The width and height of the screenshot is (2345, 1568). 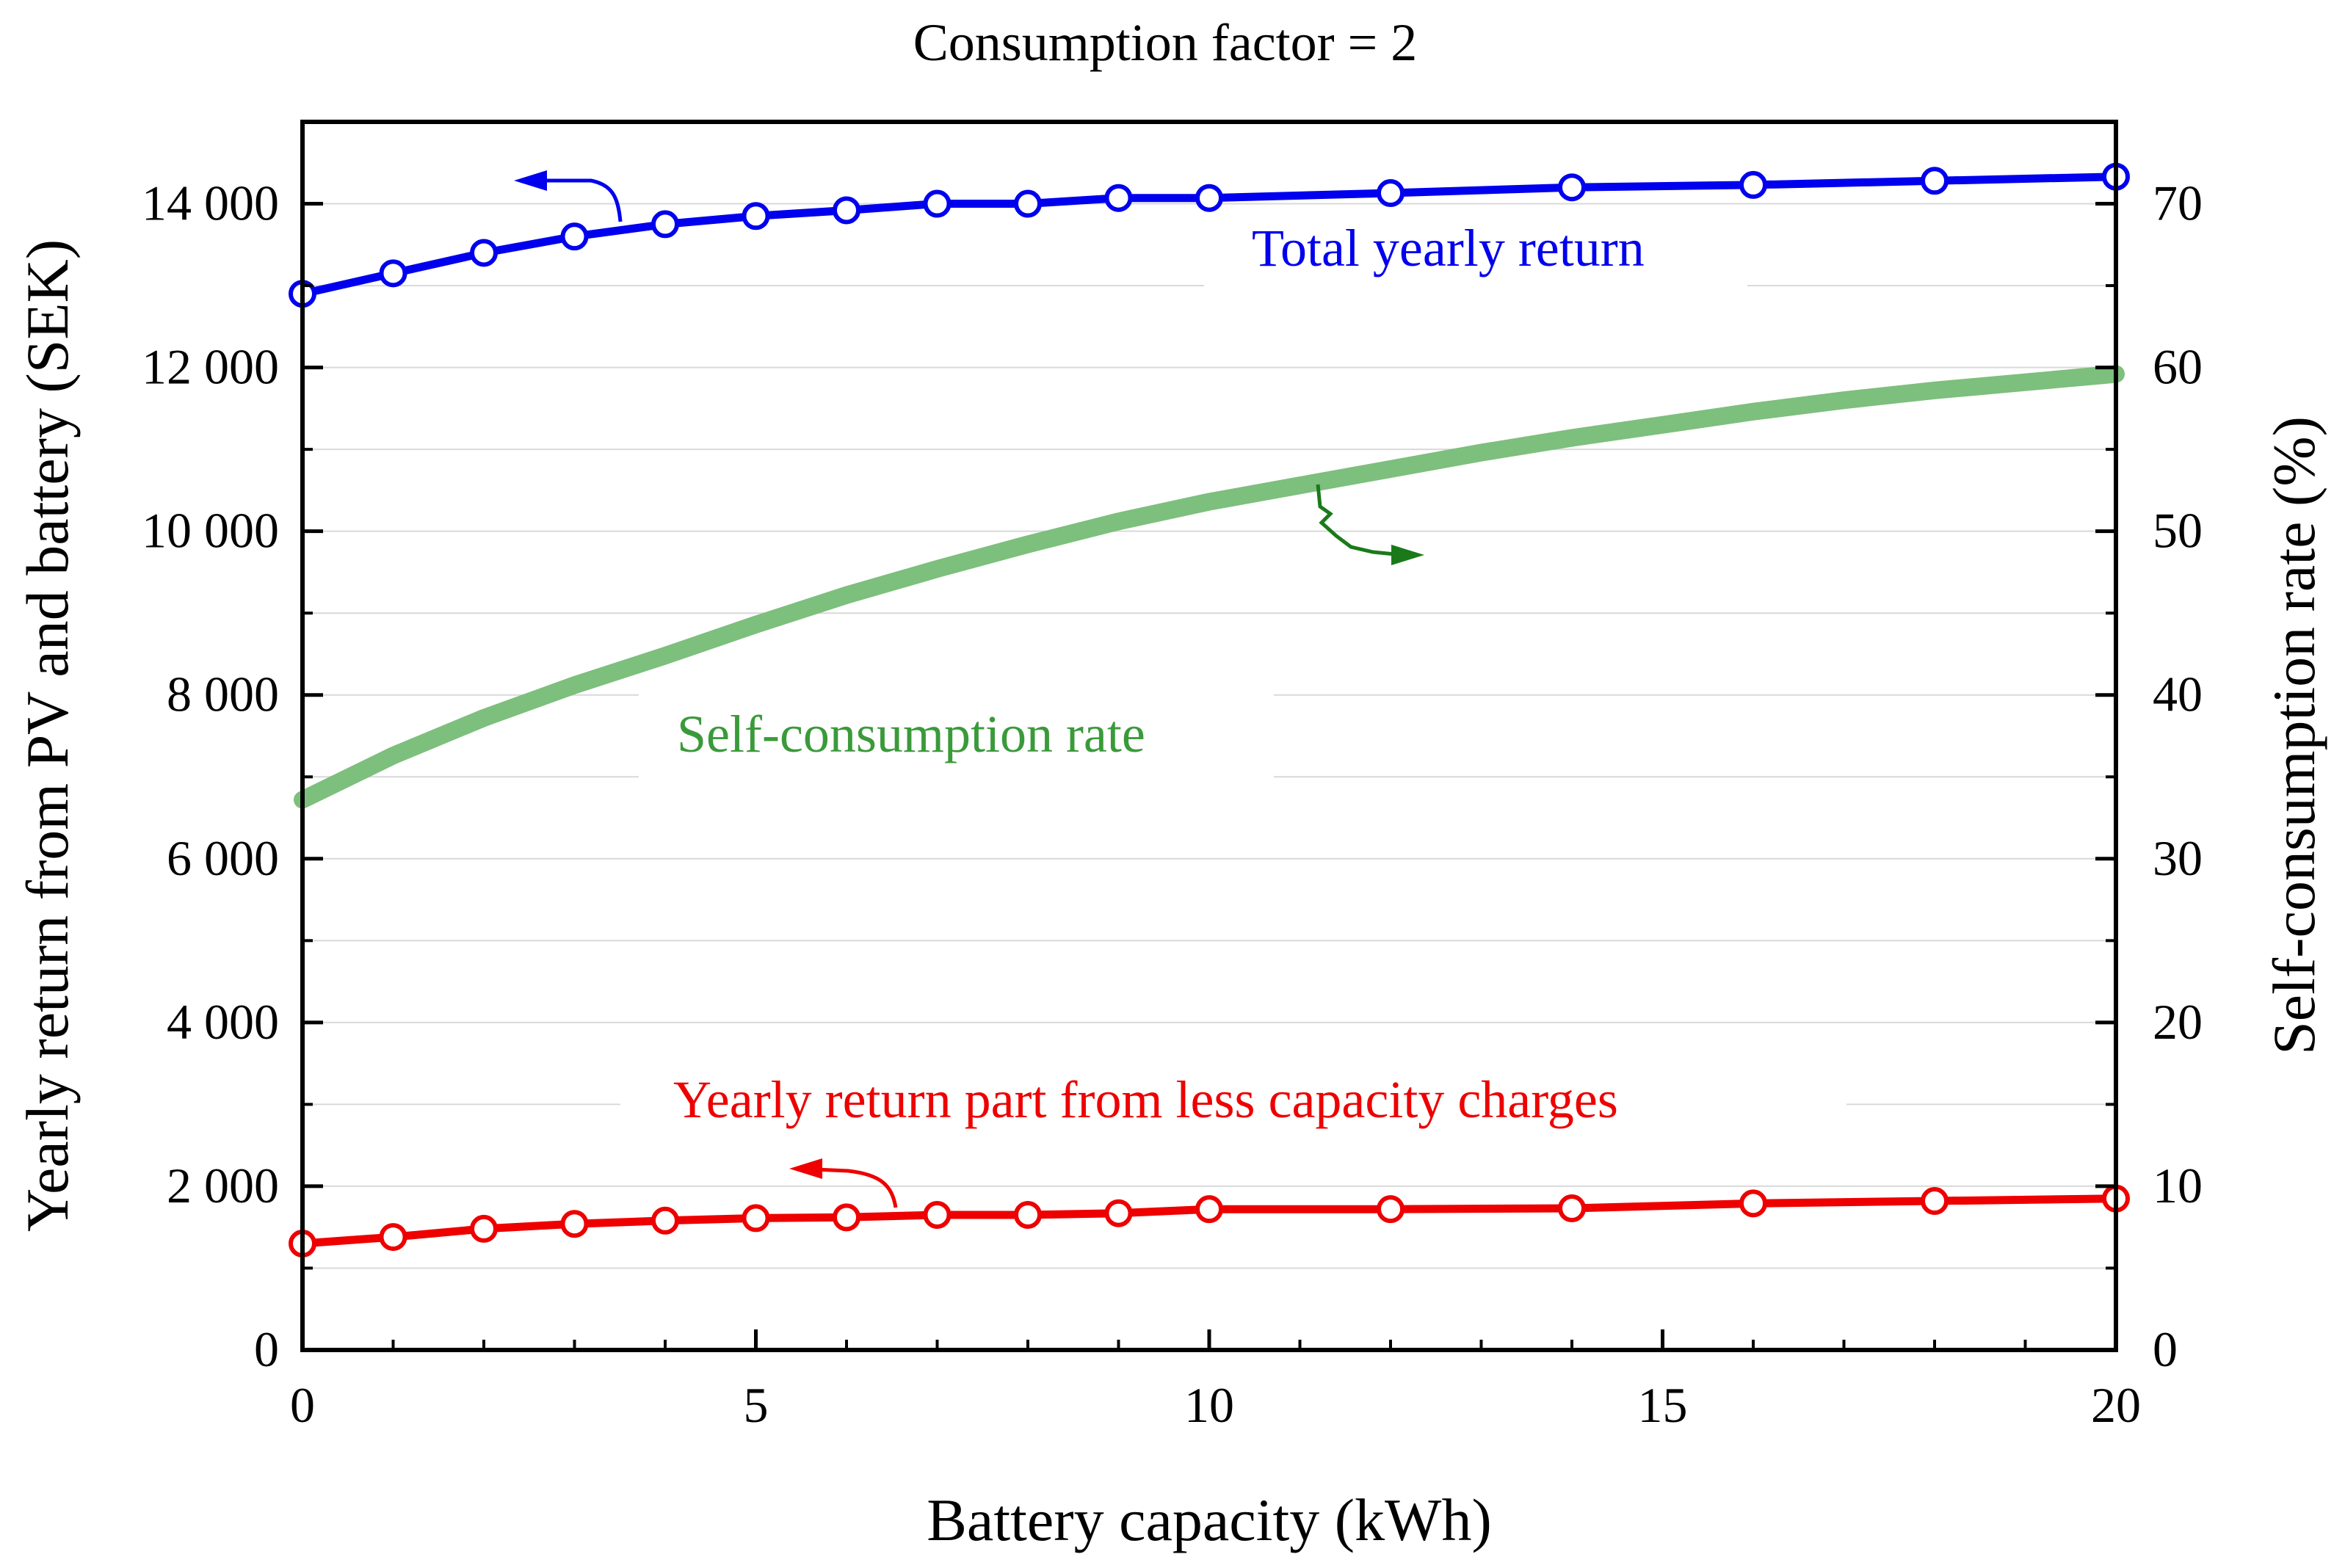 I want to click on y-axis-left-label: Yearly return from PV and battery (SEK), so click(x=47, y=735).